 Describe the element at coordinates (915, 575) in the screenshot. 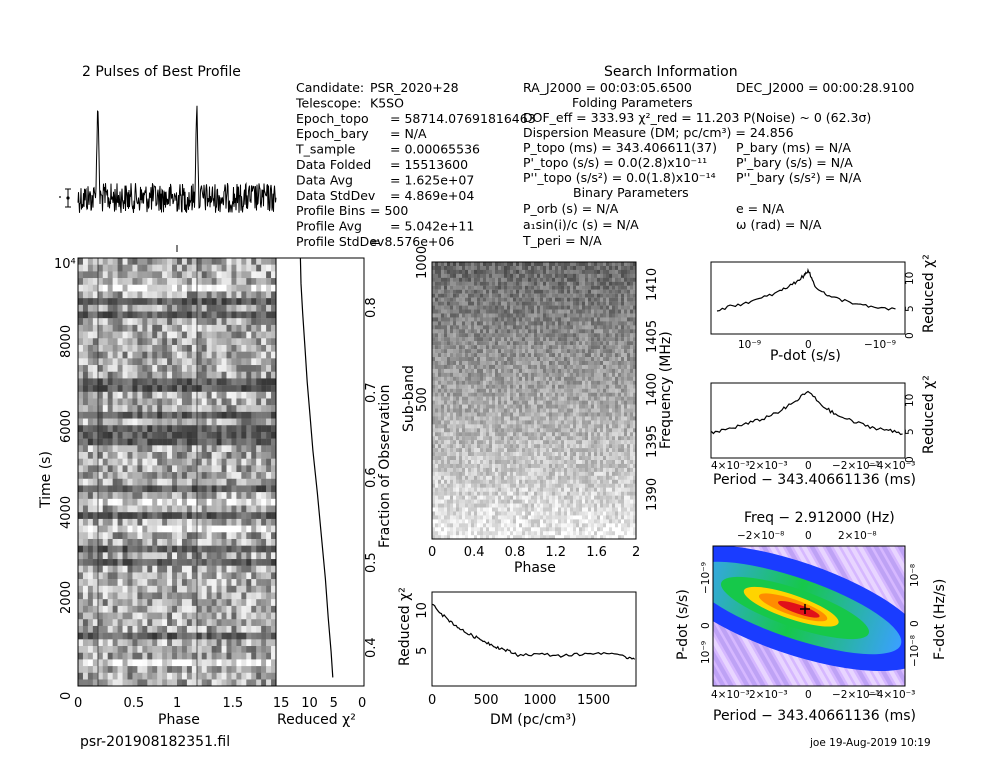

I see `fdot-tick: 10⁻⁸` at that location.